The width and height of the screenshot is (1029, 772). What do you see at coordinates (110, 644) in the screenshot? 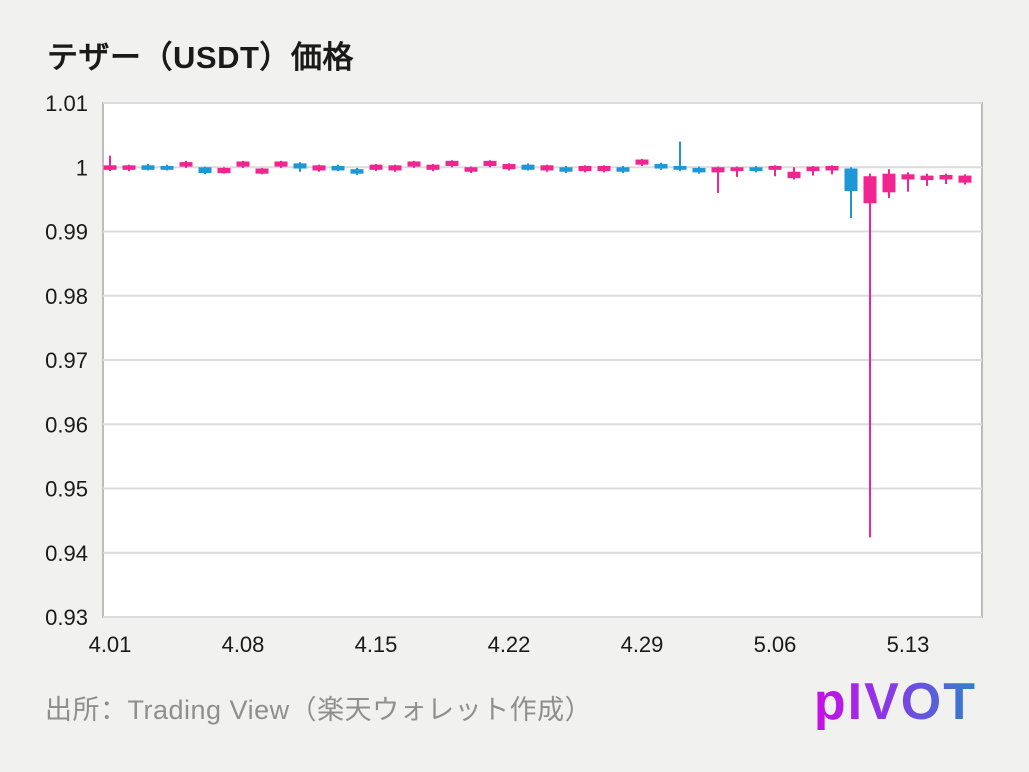
I see `x-tick-label: 4.01` at bounding box center [110, 644].